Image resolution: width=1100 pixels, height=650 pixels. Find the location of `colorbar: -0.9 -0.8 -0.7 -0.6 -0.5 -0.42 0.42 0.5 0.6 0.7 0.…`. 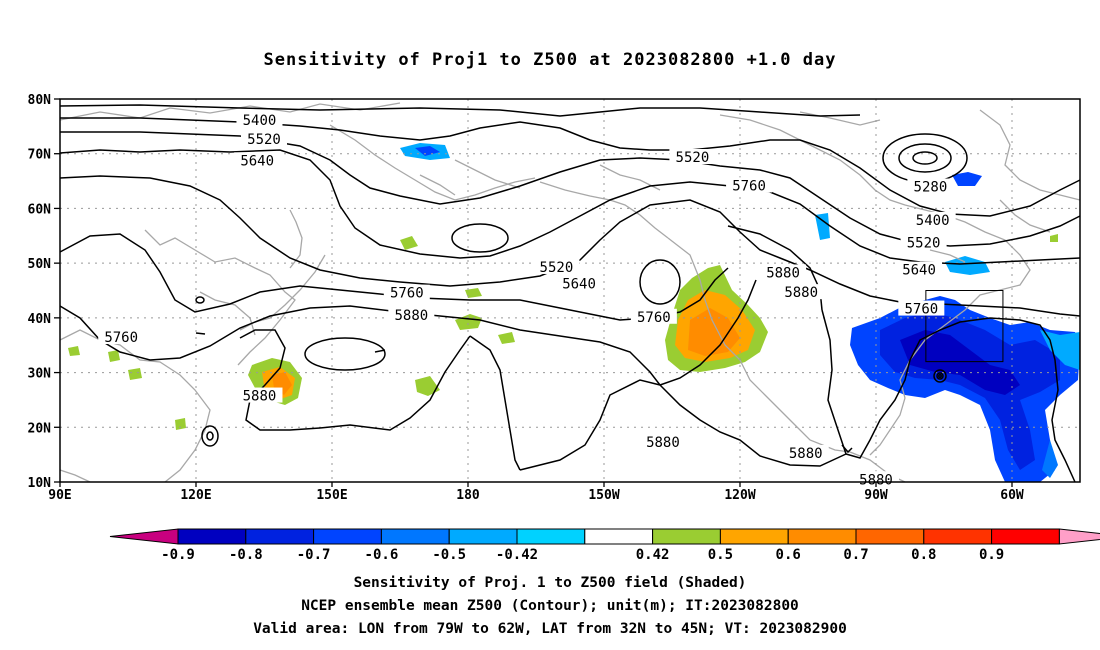

colorbar: -0.9 -0.8 -0.7 -0.6 -0.5 -0.42 0.42 0.5 0.6 0.7 0.… is located at coordinates (604, 545).